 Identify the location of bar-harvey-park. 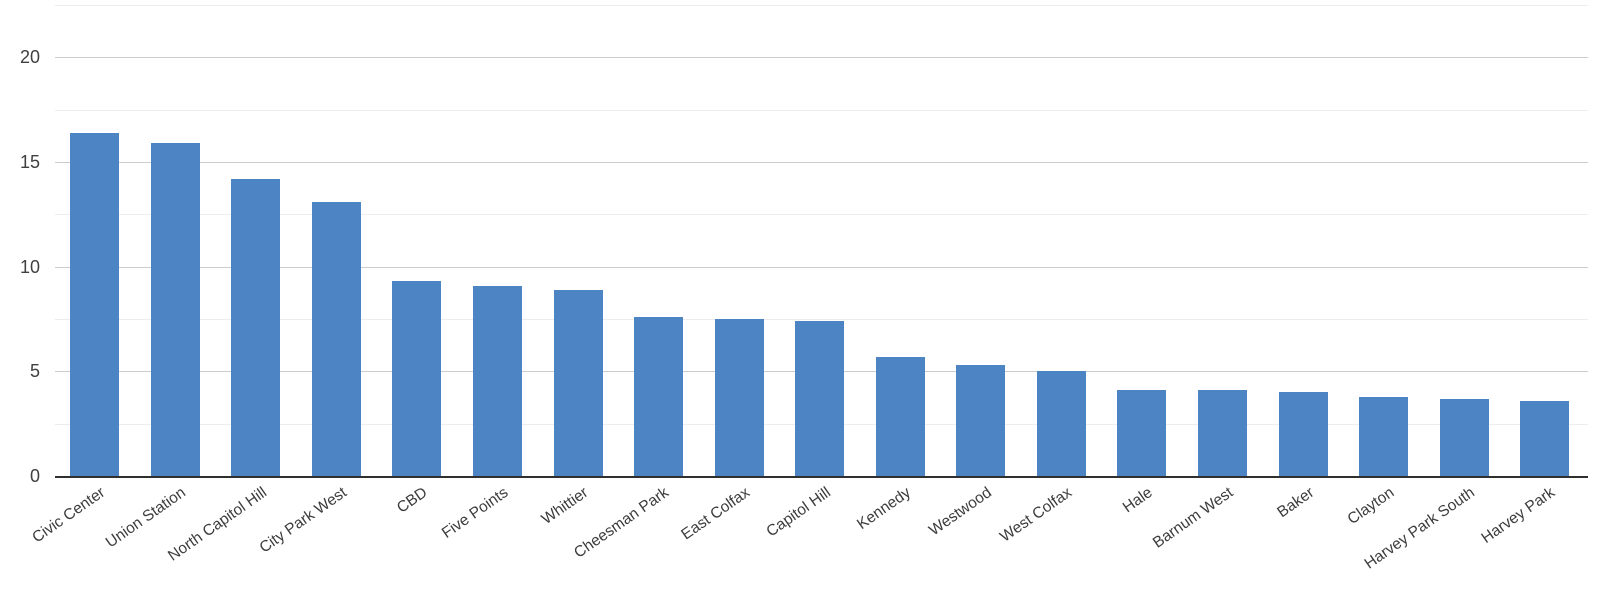
(1545, 438).